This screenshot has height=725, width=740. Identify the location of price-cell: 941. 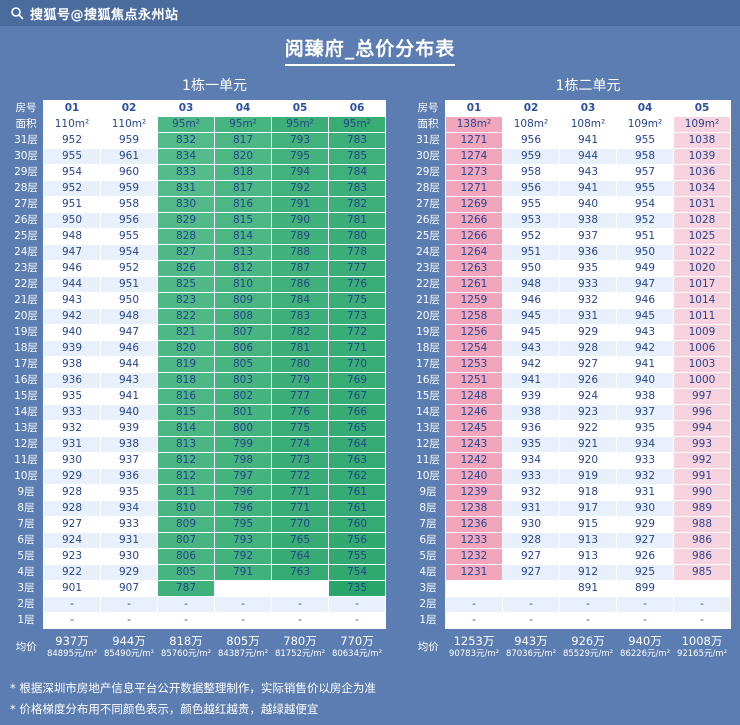
(645, 364).